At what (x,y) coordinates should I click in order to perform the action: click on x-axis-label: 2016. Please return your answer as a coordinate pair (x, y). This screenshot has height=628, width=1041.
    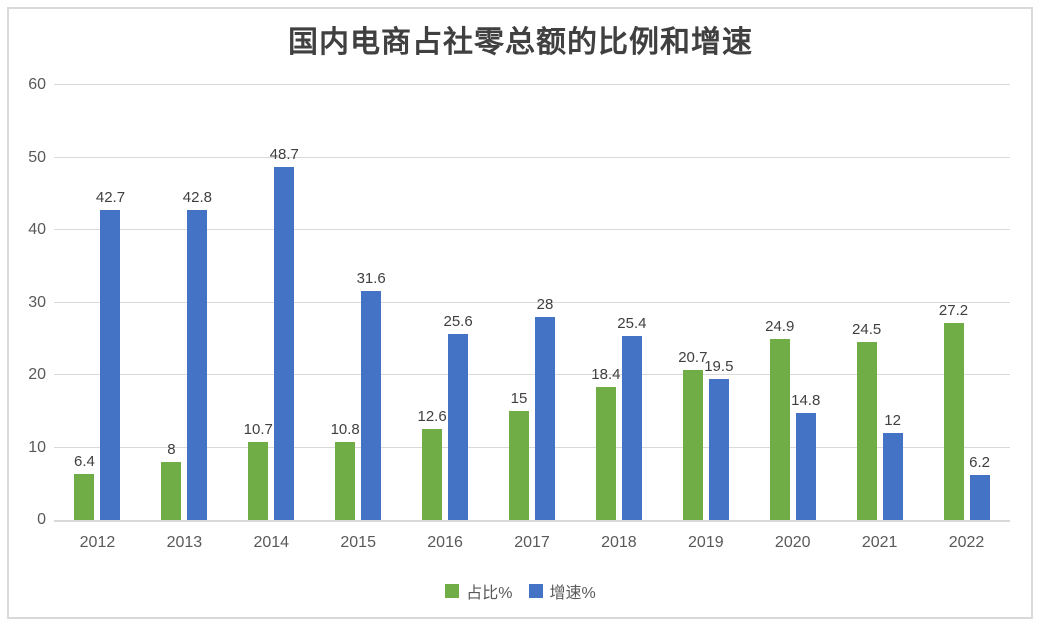
    Looking at the image, I should click on (445, 542).